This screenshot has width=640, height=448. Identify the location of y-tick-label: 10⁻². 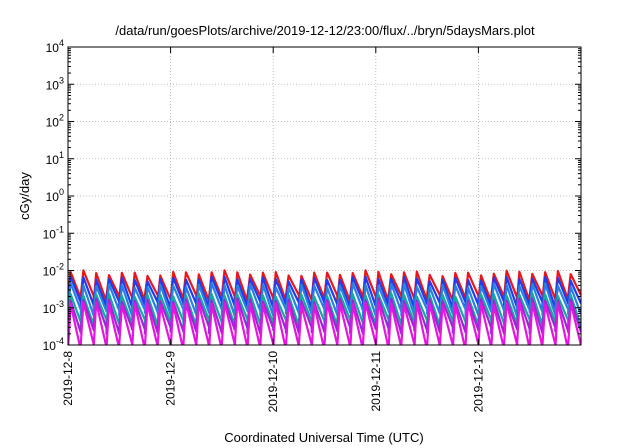
(53, 270).